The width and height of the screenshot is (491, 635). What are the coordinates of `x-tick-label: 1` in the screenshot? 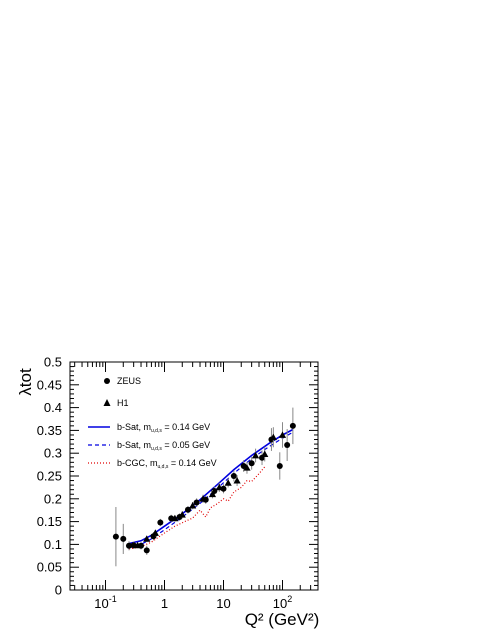 It's located at (164, 603).